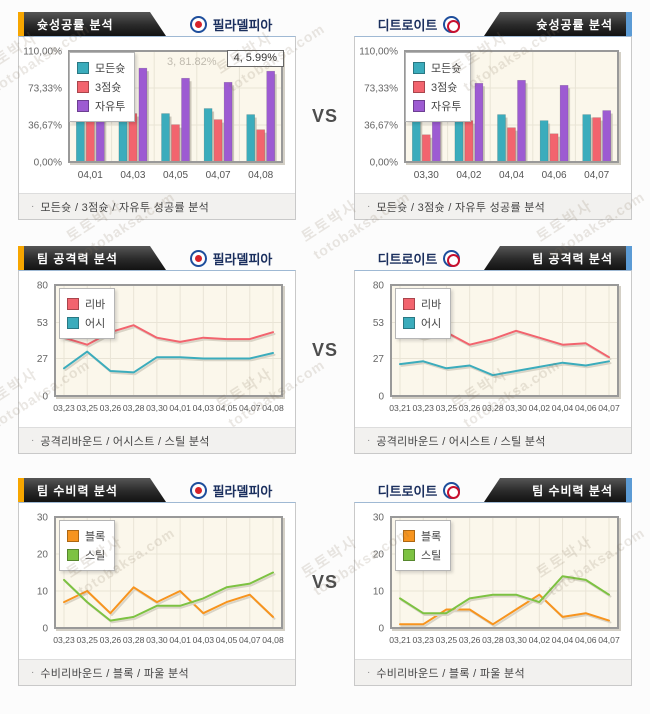 The height and width of the screenshot is (714, 650). What do you see at coordinates (198, 258) in the screenshot?
I see `philadelphia-logo-icon` at bounding box center [198, 258].